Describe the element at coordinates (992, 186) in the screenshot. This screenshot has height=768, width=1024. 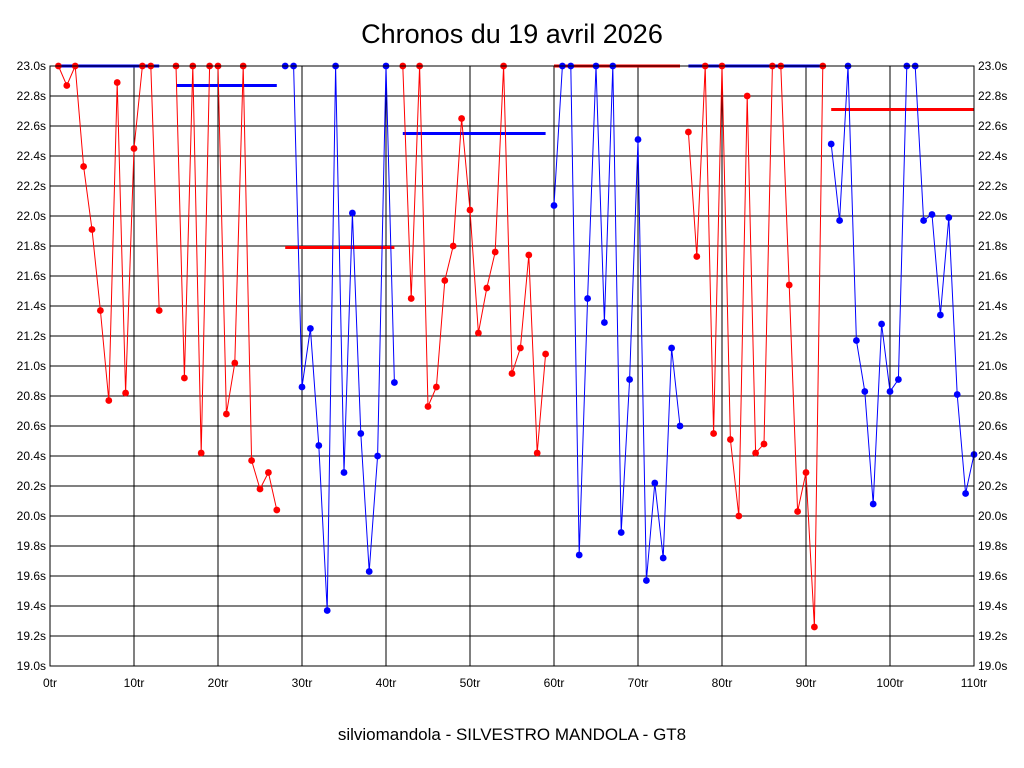
I see `y-tick-label-right: 22.2s` at that location.